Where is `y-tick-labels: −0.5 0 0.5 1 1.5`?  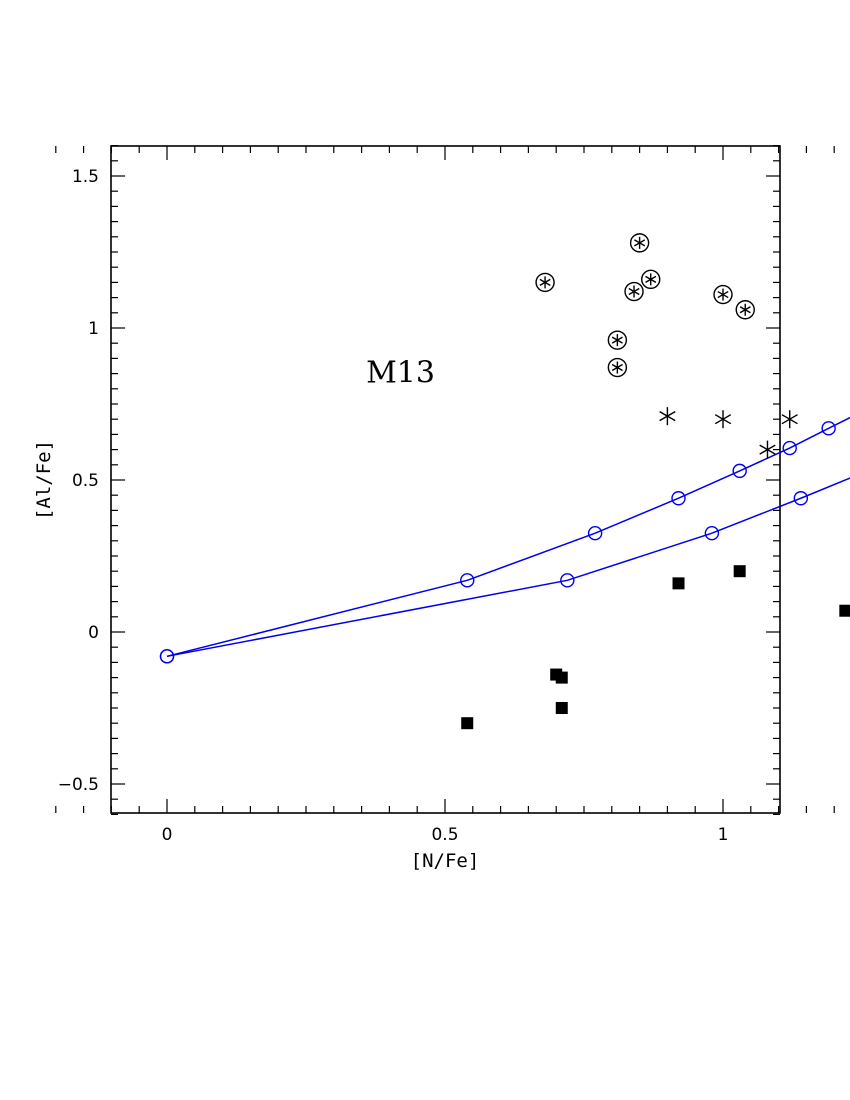
y-tick-labels: −0.5 0 0.5 1 1.5 is located at coordinates (78, 481).